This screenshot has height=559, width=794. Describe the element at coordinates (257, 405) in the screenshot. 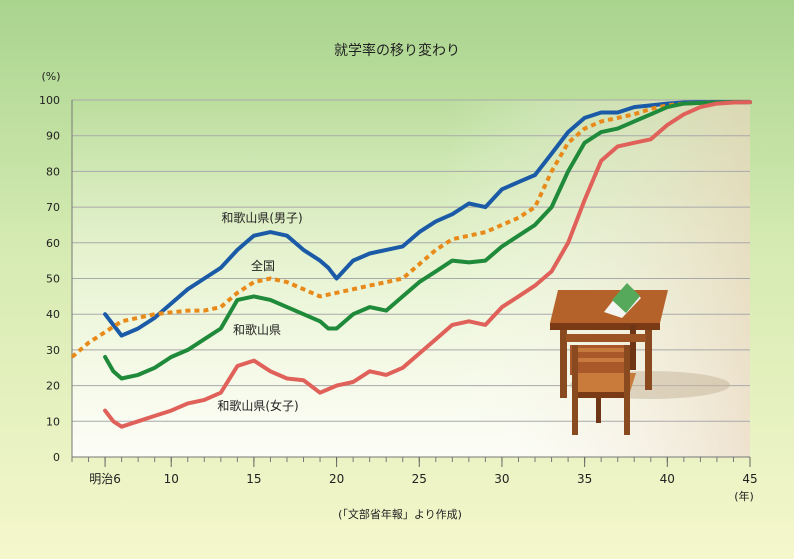

I see `series-label: 和歌山県(女子)` at that location.